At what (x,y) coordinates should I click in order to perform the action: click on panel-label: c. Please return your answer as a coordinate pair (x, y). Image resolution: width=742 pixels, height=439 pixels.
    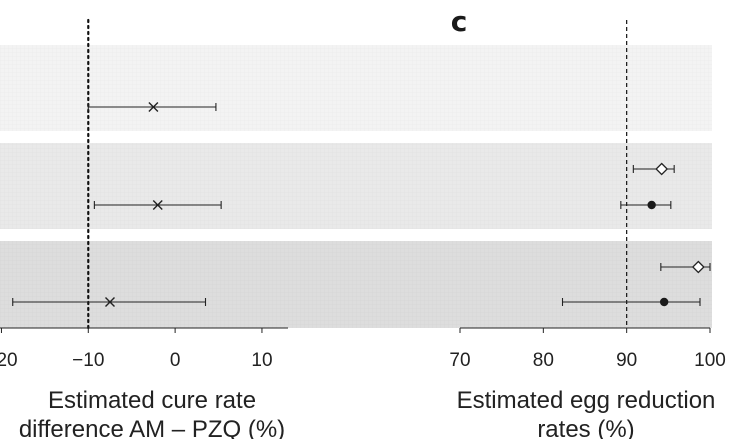
    Looking at the image, I should click on (459, 21).